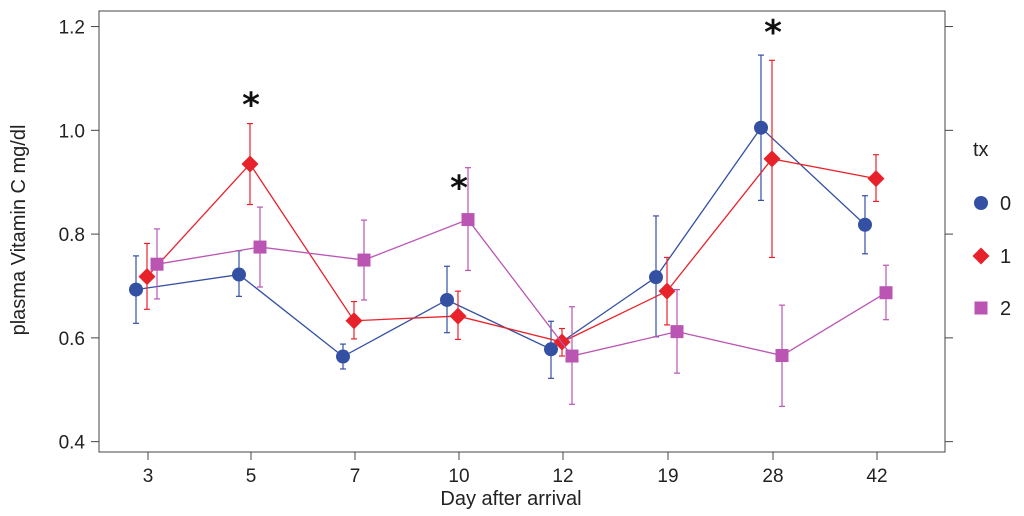  I want to click on y-tick-label: 0.4, so click(72, 443).